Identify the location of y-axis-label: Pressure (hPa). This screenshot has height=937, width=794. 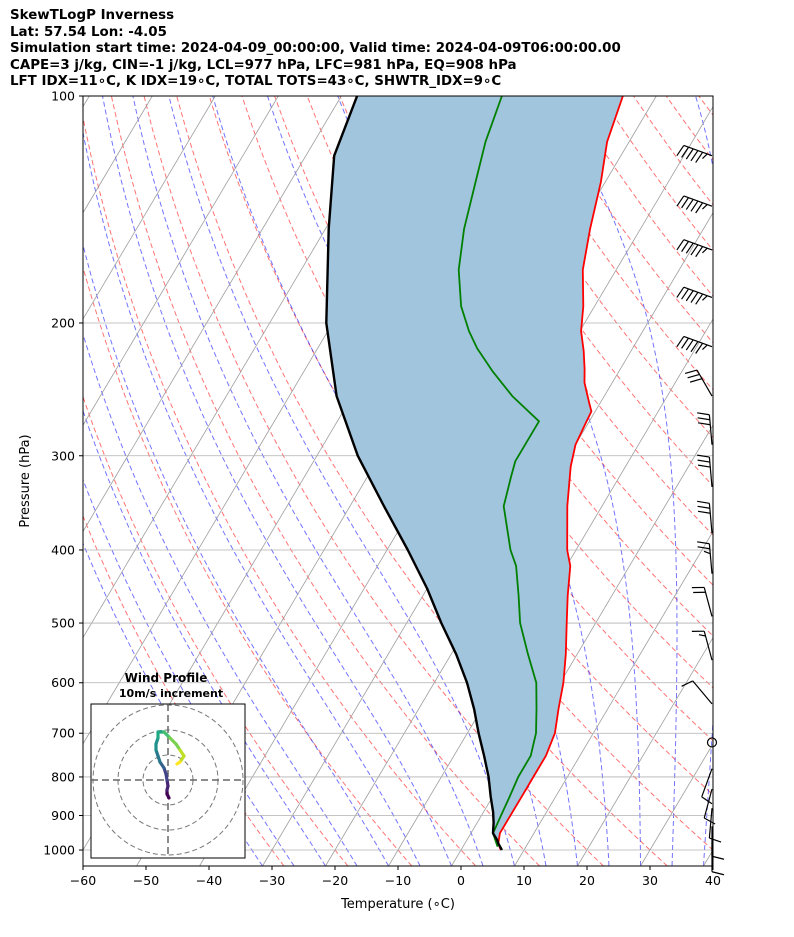
(25, 480).